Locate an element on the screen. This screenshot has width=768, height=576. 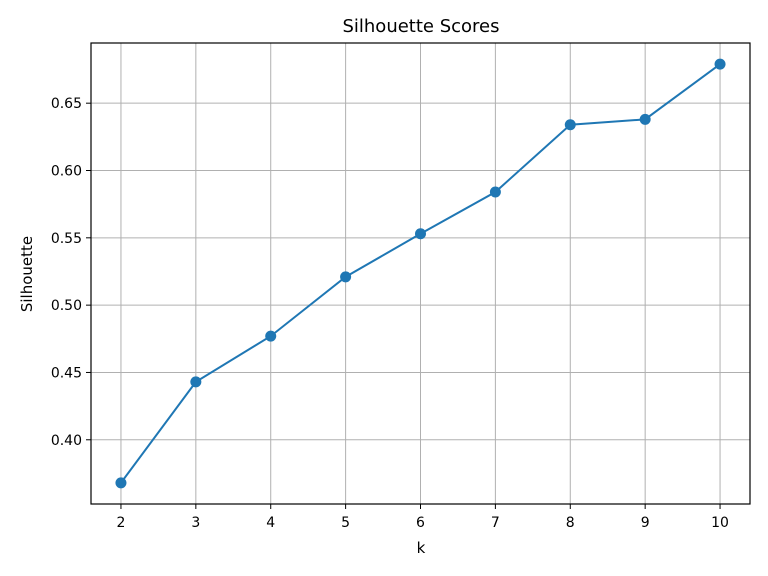
x-tick-label: 3 is located at coordinates (195, 523).